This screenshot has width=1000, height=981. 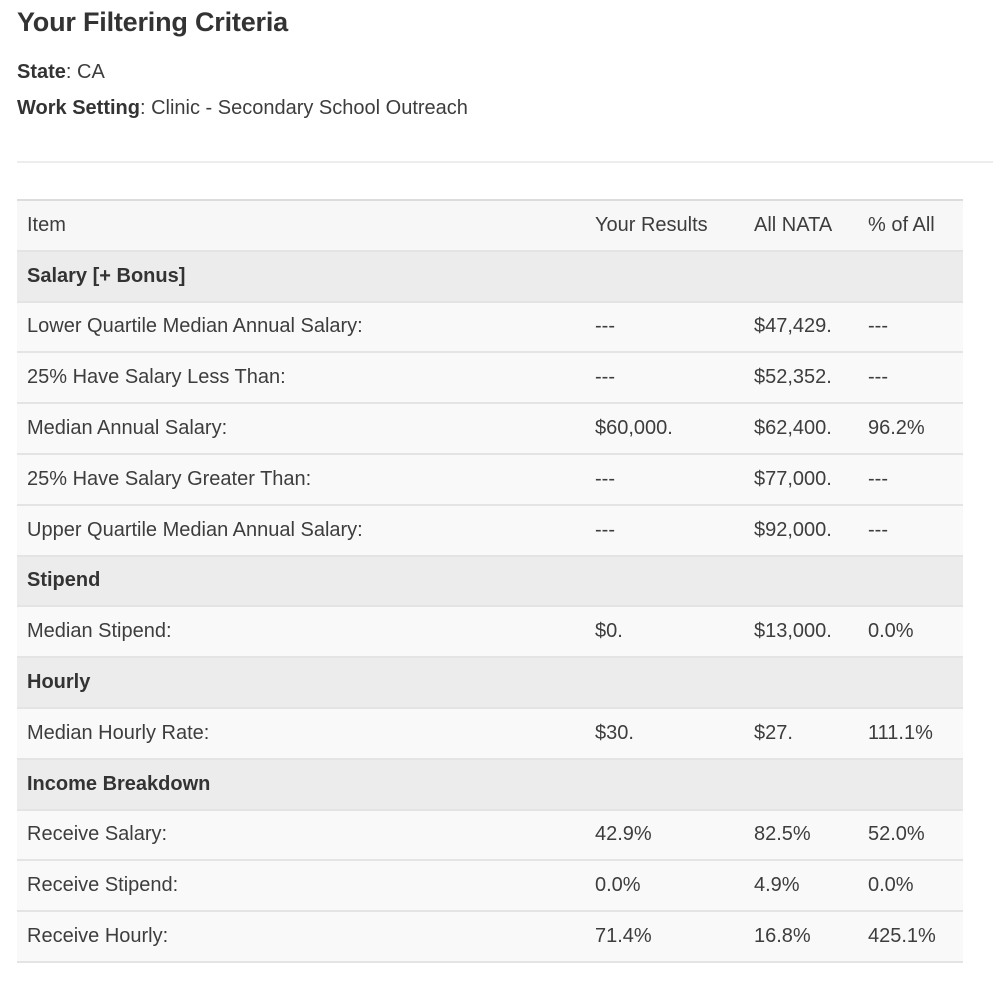 I want to click on cell-all-nata: $27., so click(x=773, y=732).